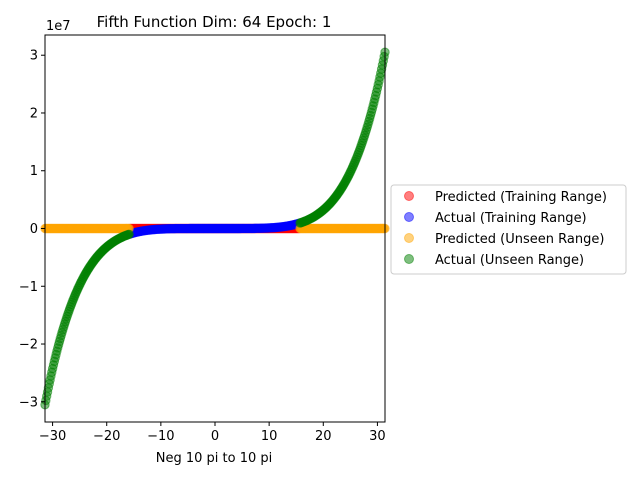 This screenshot has height=480, width=640. What do you see at coordinates (34, 113) in the screenshot?
I see `y-tick-label: 2` at bounding box center [34, 113].